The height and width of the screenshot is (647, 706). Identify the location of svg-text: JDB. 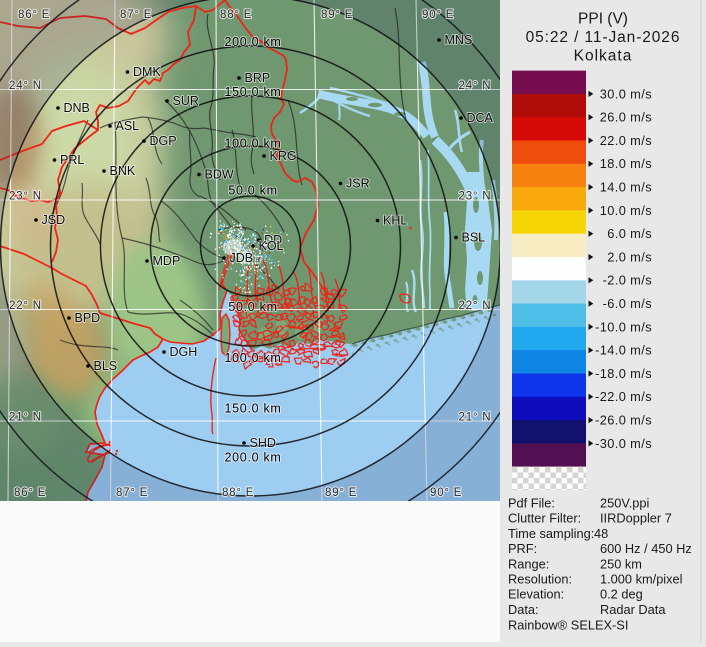
(242, 258).